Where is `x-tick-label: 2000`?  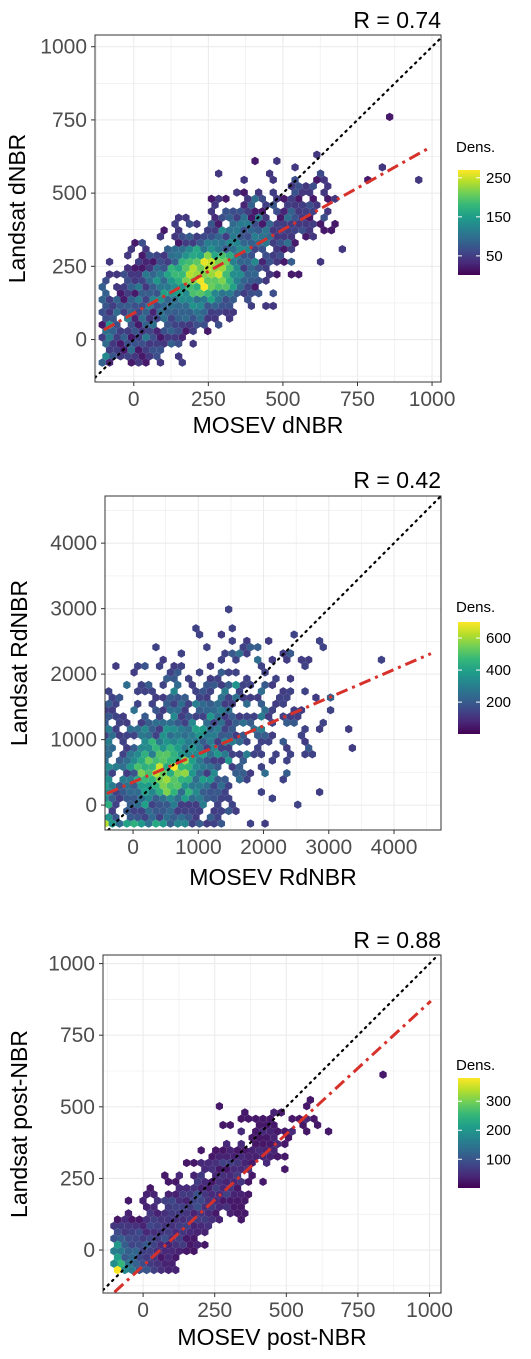
x-tick-label: 2000 is located at coordinates (263, 847).